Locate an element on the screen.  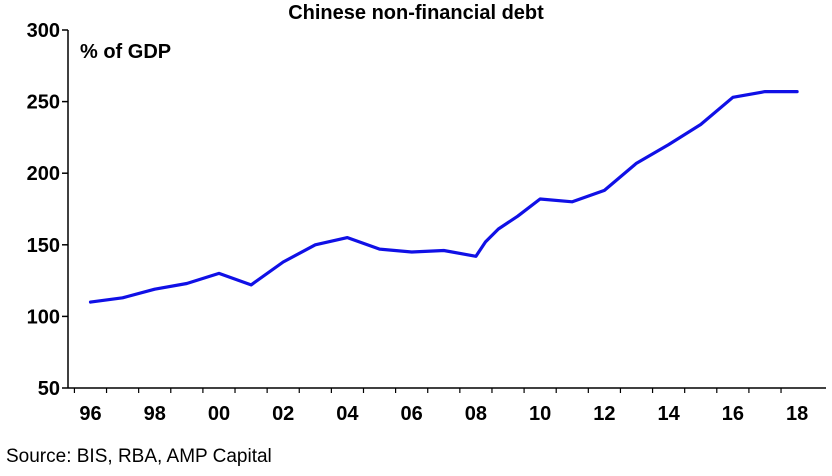
source-note: Source: BIS, RBA, AMP Capital is located at coordinates (139, 456).